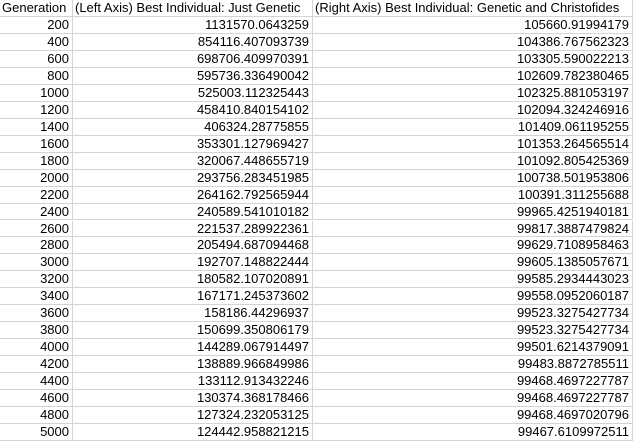  I want to click on data-cell: 144289.067914497, so click(193, 348).